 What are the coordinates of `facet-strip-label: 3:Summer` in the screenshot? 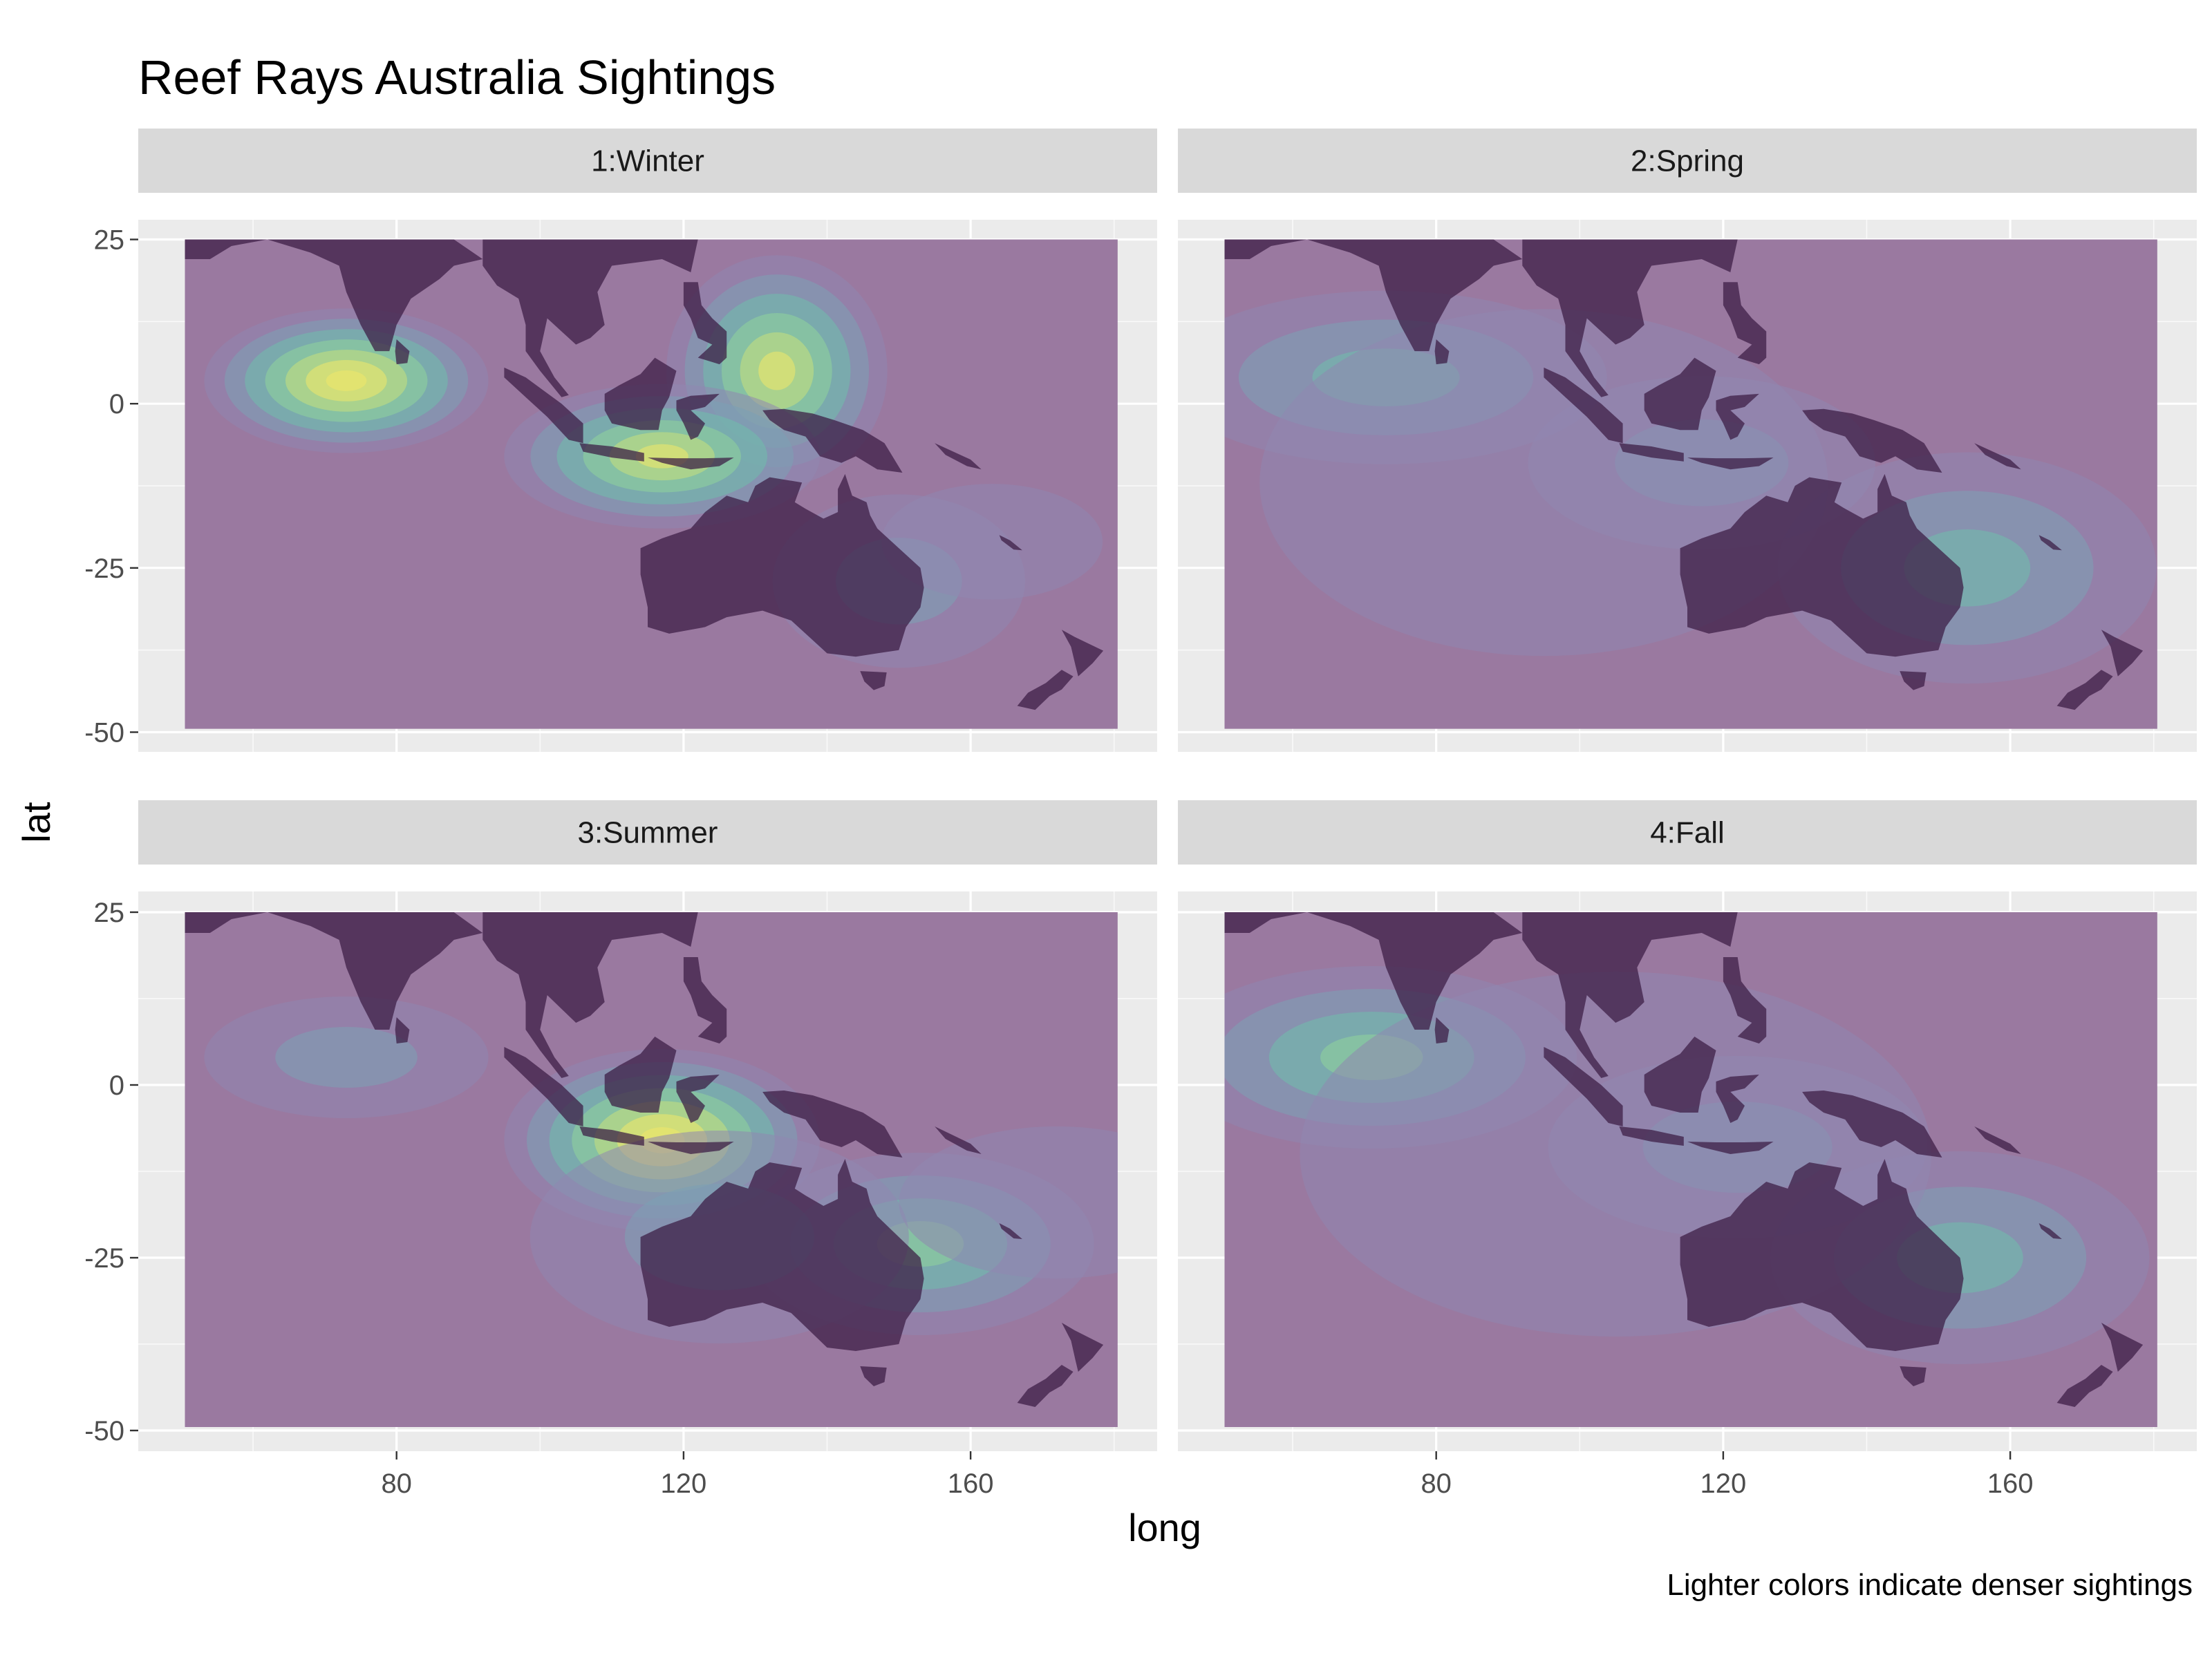 It's located at (648, 833).